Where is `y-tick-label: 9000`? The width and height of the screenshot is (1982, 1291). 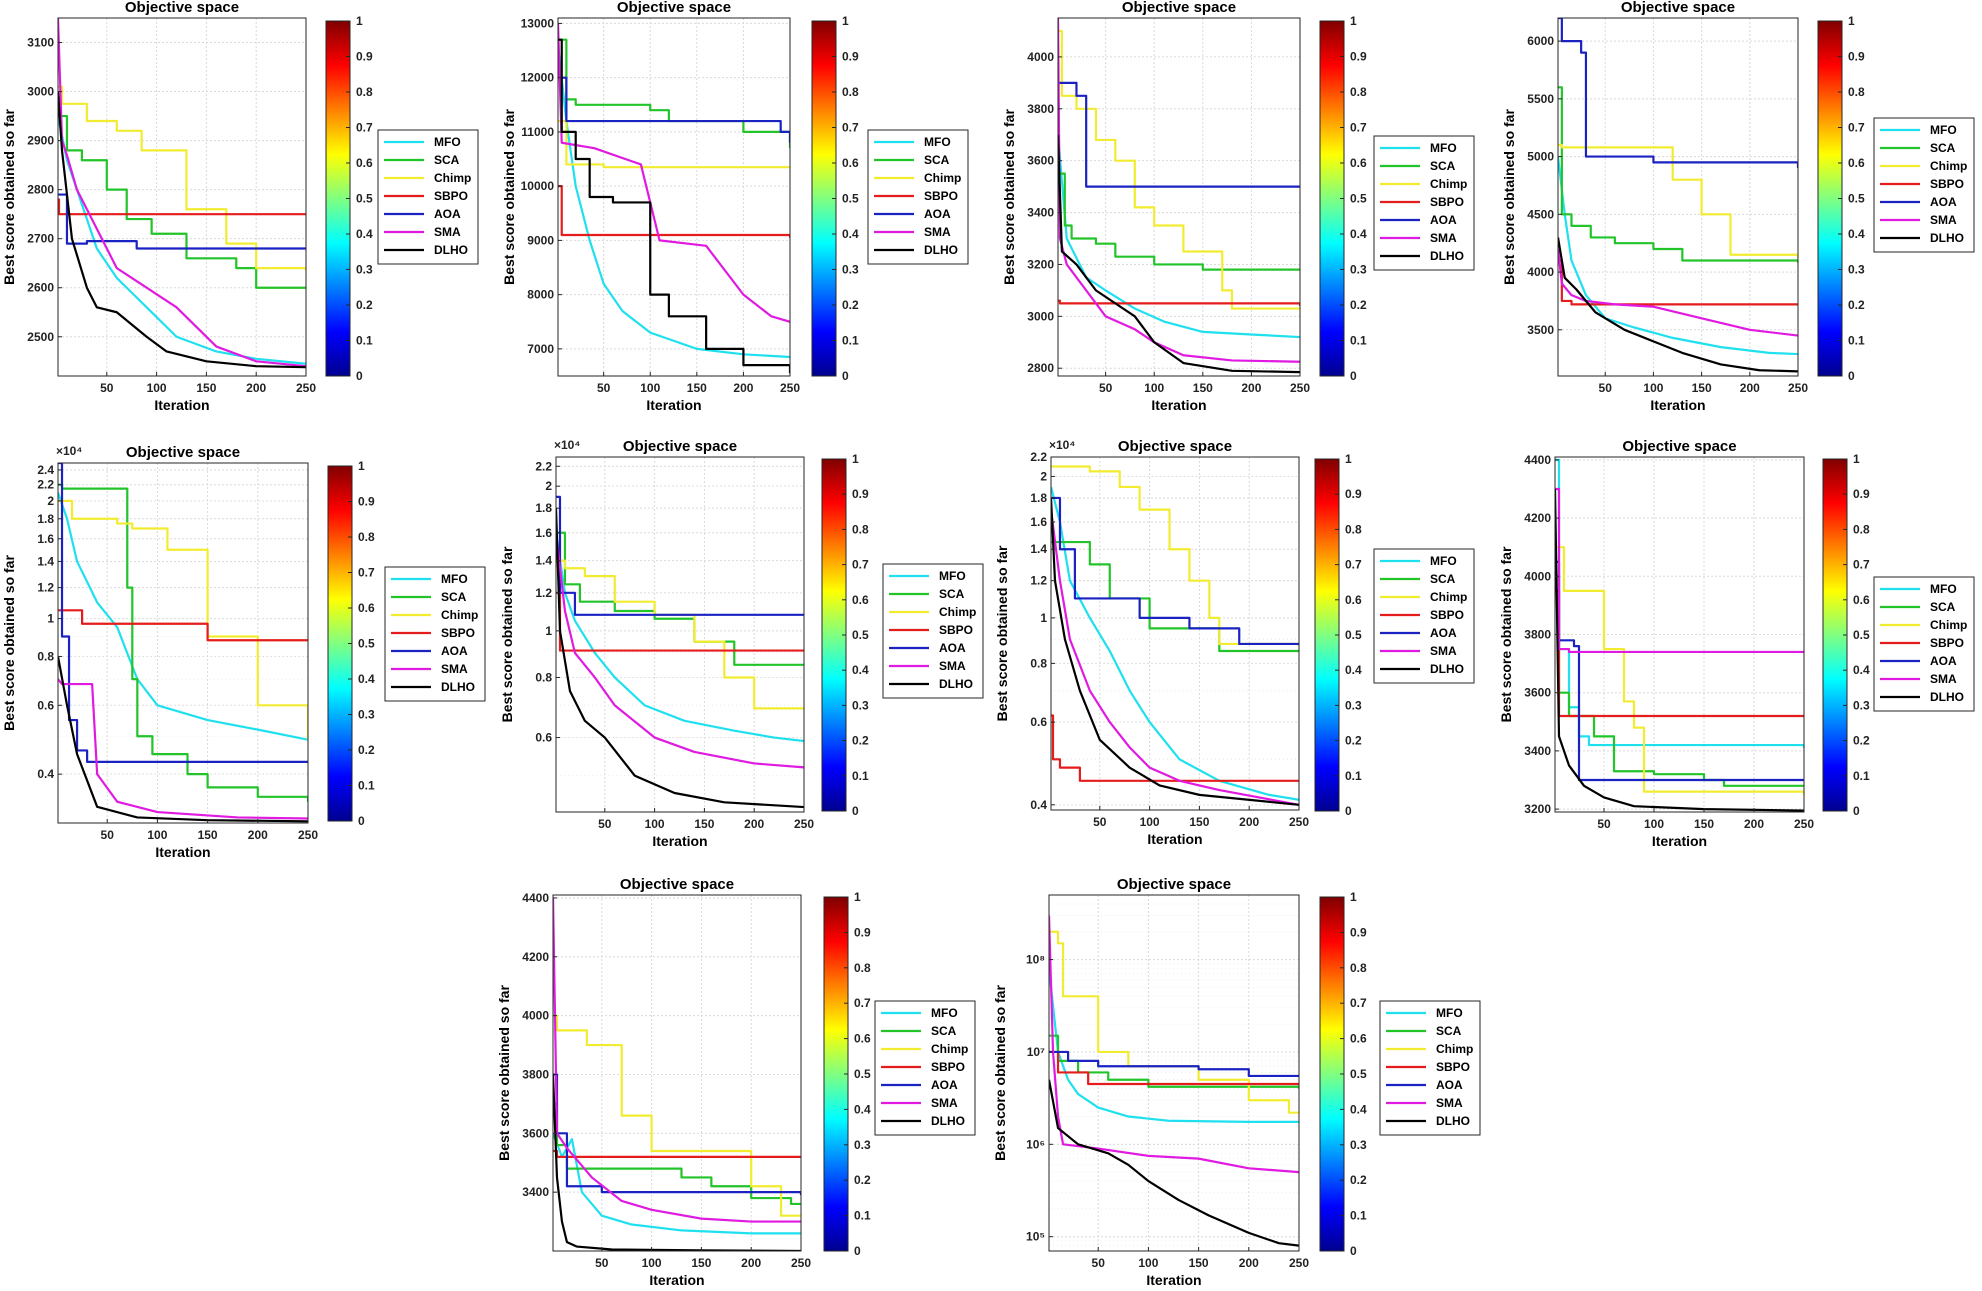
y-tick-label: 9000 is located at coordinates (540, 240).